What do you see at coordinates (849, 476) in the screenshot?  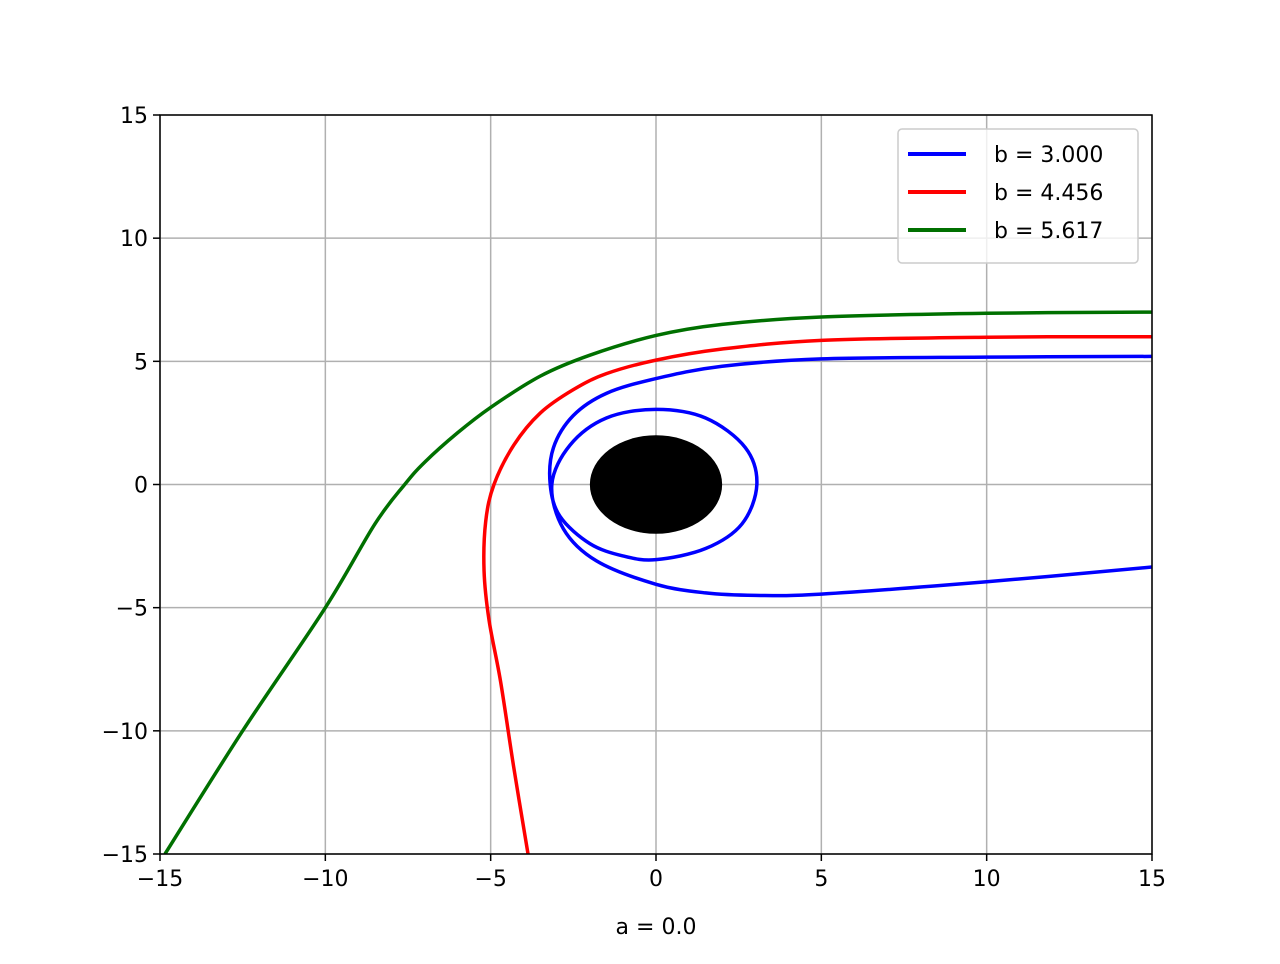 I see `trajectory` at bounding box center [849, 476].